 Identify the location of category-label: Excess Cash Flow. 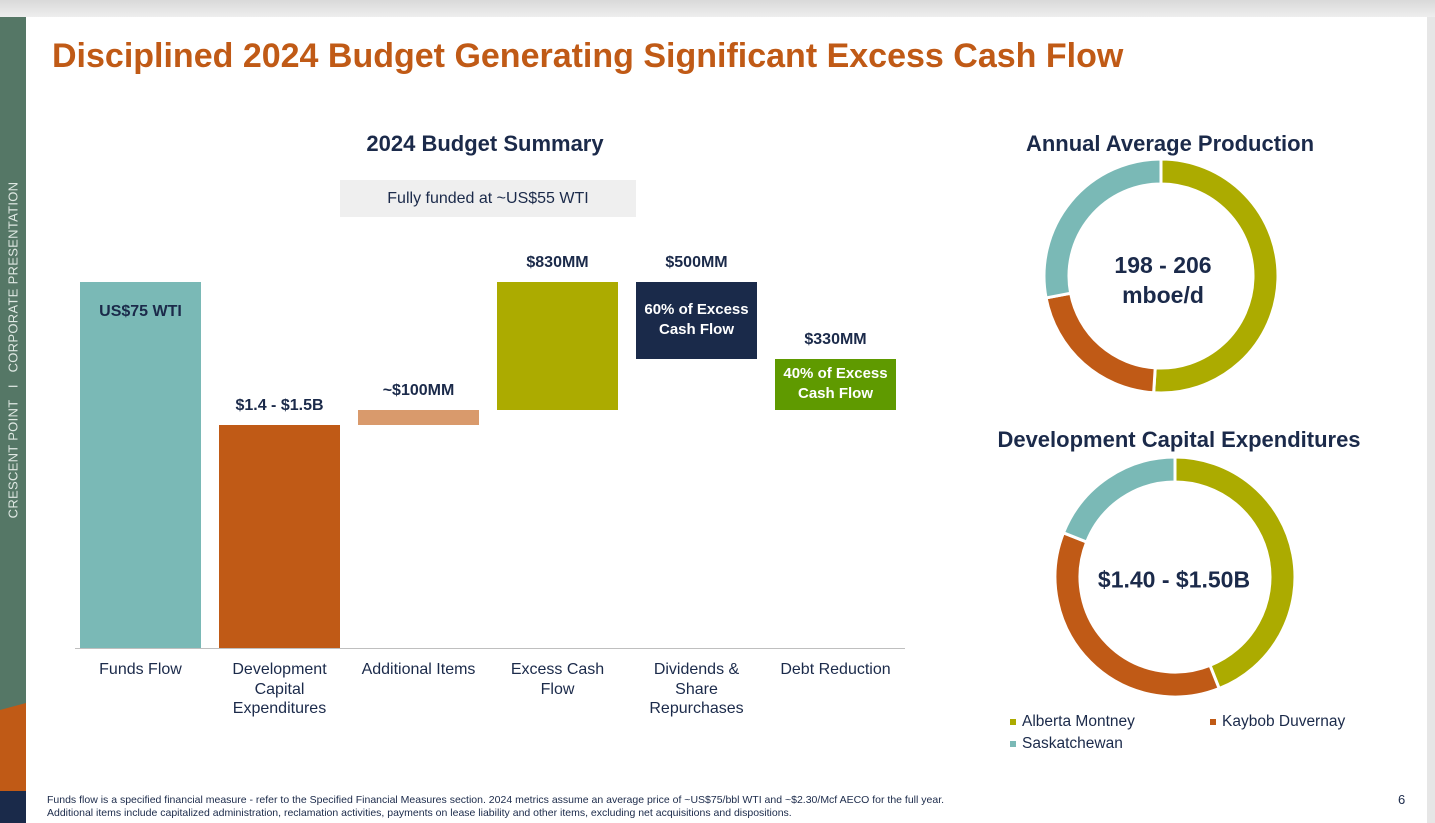
(557, 679).